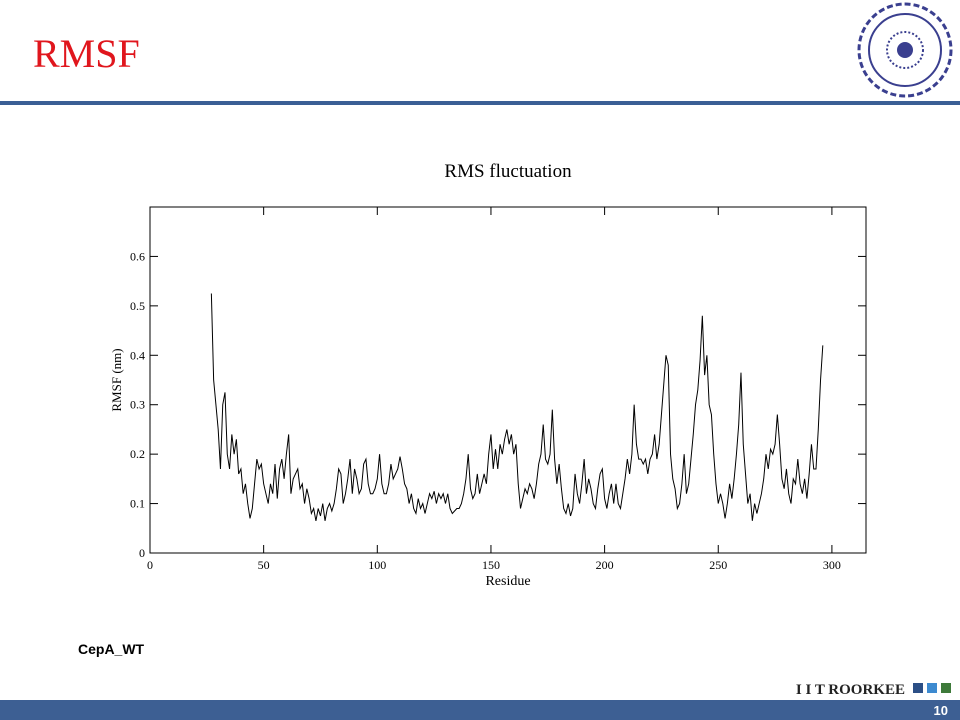 The height and width of the screenshot is (720, 960). Describe the element at coordinates (264, 565) in the screenshot. I see `x-tick-label: 50` at that location.